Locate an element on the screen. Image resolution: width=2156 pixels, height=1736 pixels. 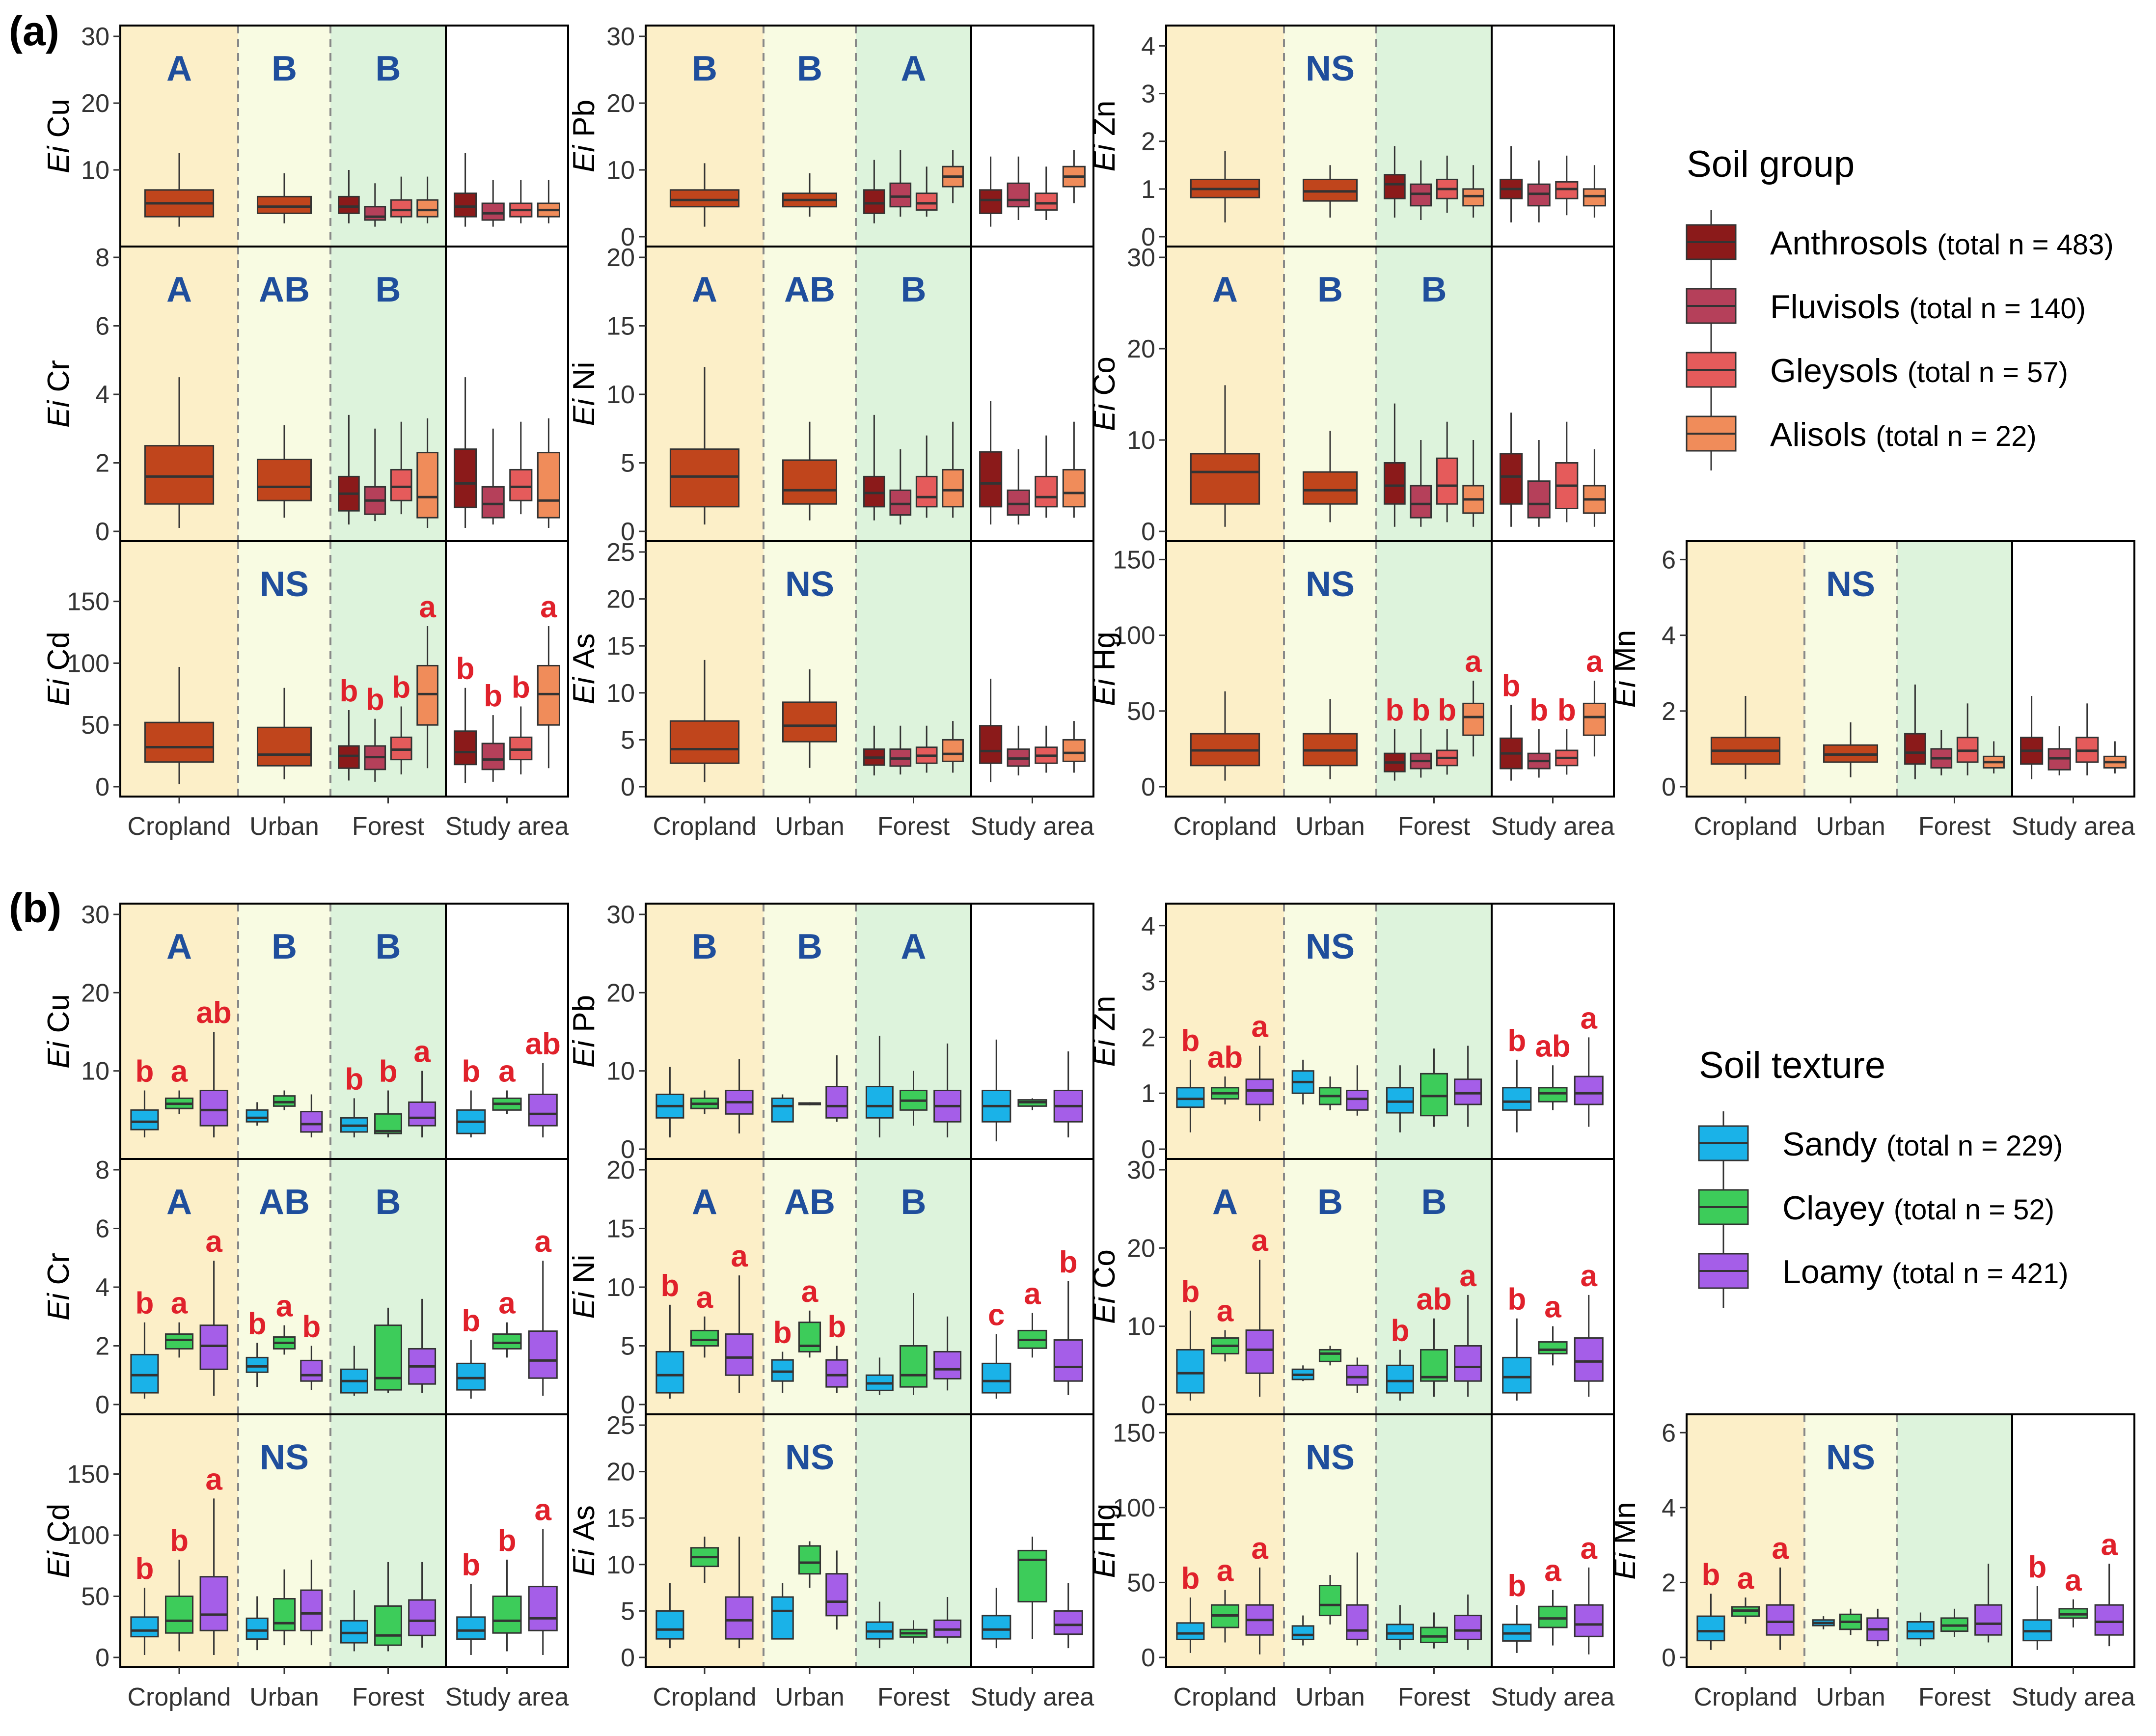
chart-a-Pb: 0 10 20 30 Ei Pb B B A is located at coordinates (830, 137).